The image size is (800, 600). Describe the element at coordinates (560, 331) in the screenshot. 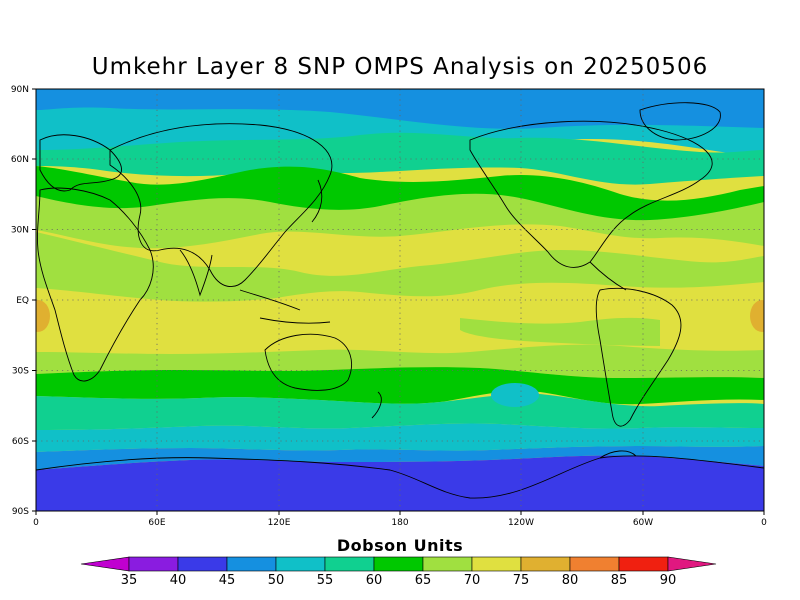

I see `band-tropic-70-b` at that location.